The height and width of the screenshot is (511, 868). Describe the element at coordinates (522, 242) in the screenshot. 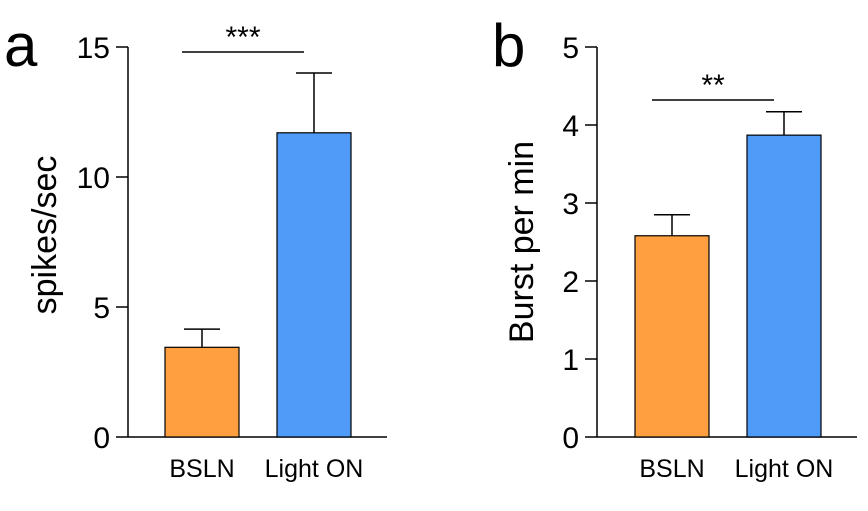

I see `y-axis-label: Burst per min` at that location.